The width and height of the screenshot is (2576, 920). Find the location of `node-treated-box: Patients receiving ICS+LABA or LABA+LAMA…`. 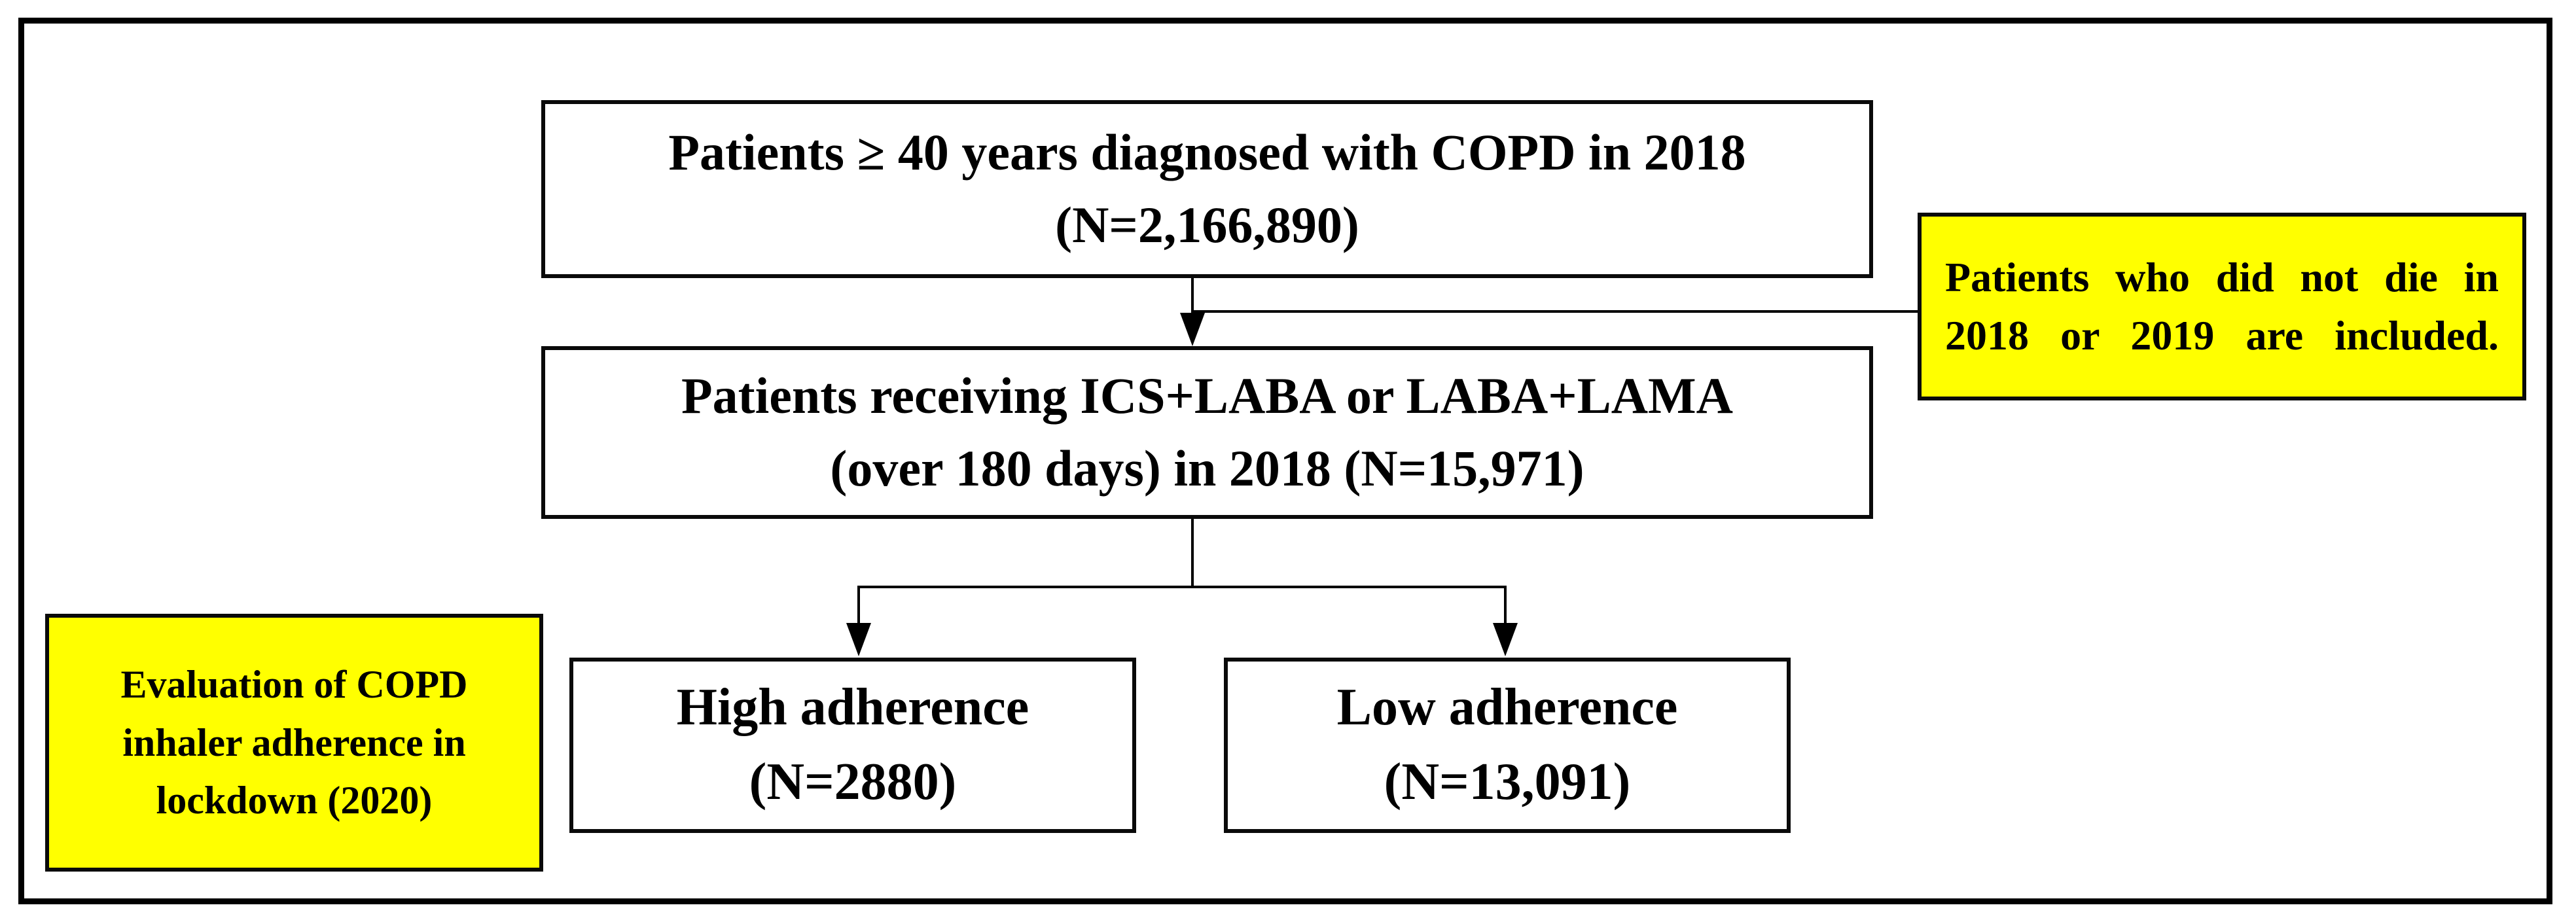

node-treated-box: Patients receiving ICS+LABA or LABA+LAMA… is located at coordinates (1207, 432).